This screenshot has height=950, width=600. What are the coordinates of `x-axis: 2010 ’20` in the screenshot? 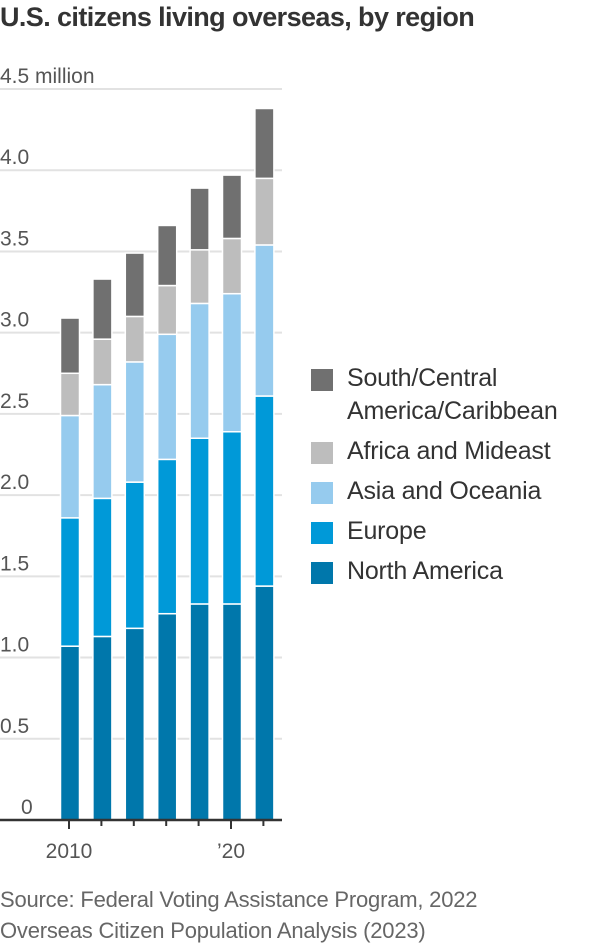 It's located at (141, 840).